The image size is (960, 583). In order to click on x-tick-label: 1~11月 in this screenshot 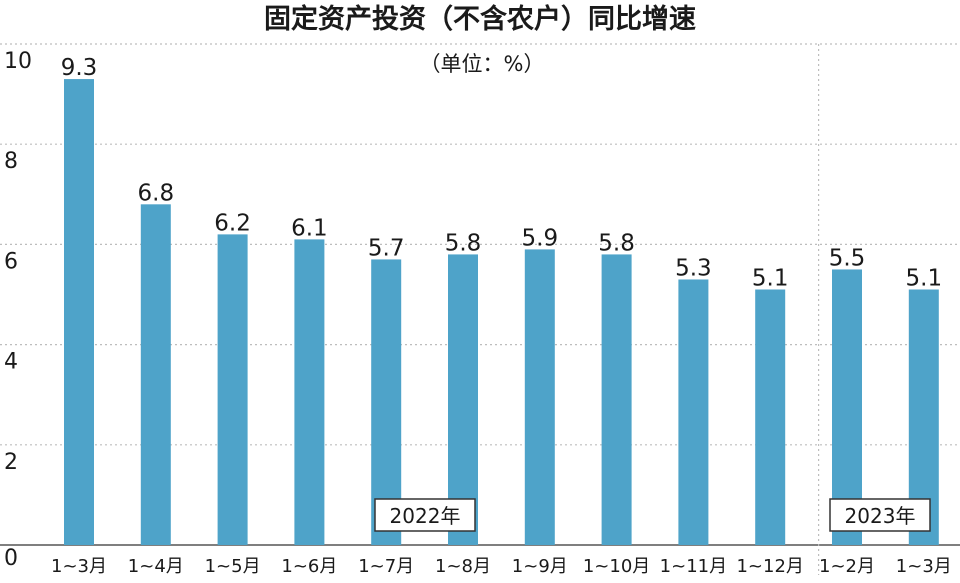, I will do `click(693, 566)`.